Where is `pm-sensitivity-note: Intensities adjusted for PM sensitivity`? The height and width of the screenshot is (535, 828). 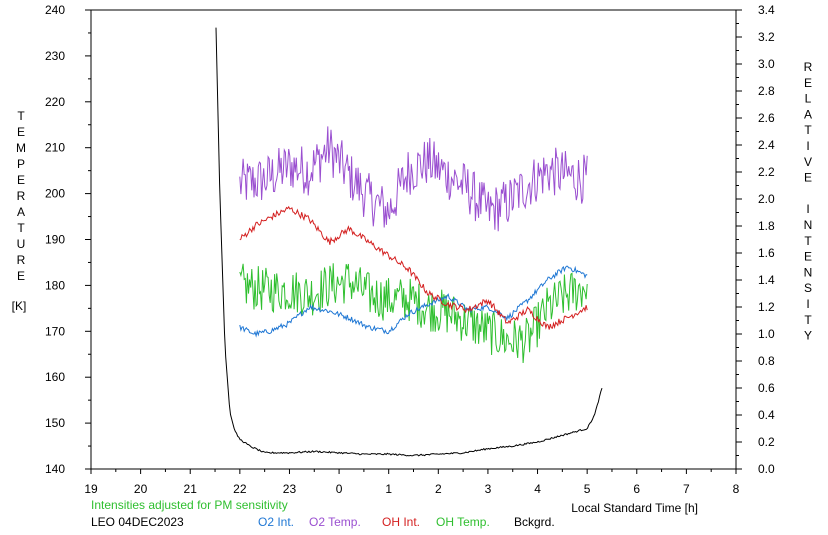 pm-sensitivity-note: Intensities adjusted for PM sensitivity is located at coordinates (189, 505).